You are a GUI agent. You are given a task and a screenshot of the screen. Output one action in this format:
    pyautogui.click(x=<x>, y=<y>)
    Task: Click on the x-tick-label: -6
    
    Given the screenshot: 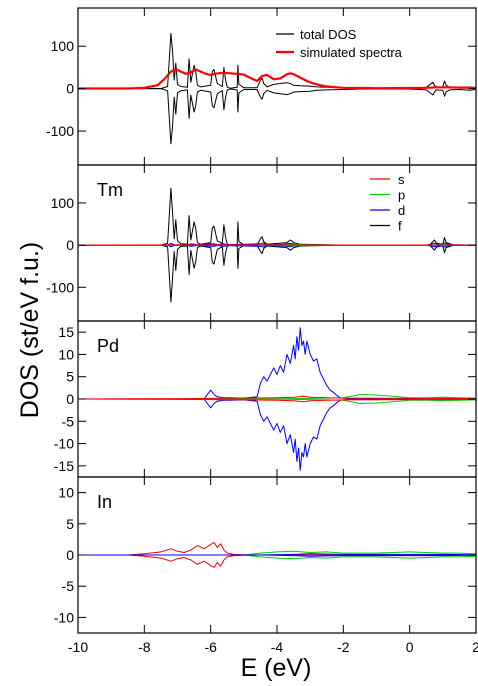 What is the action you would take?
    pyautogui.click(x=210, y=647)
    